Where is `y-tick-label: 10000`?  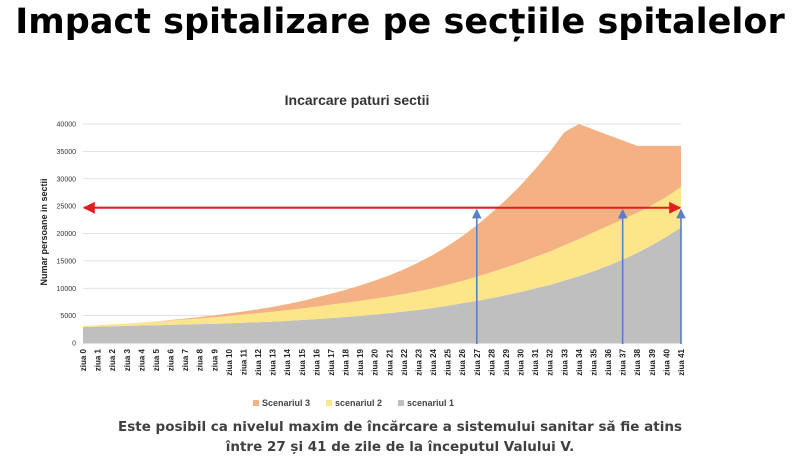 y-tick-label: 10000 is located at coordinates (67, 289).